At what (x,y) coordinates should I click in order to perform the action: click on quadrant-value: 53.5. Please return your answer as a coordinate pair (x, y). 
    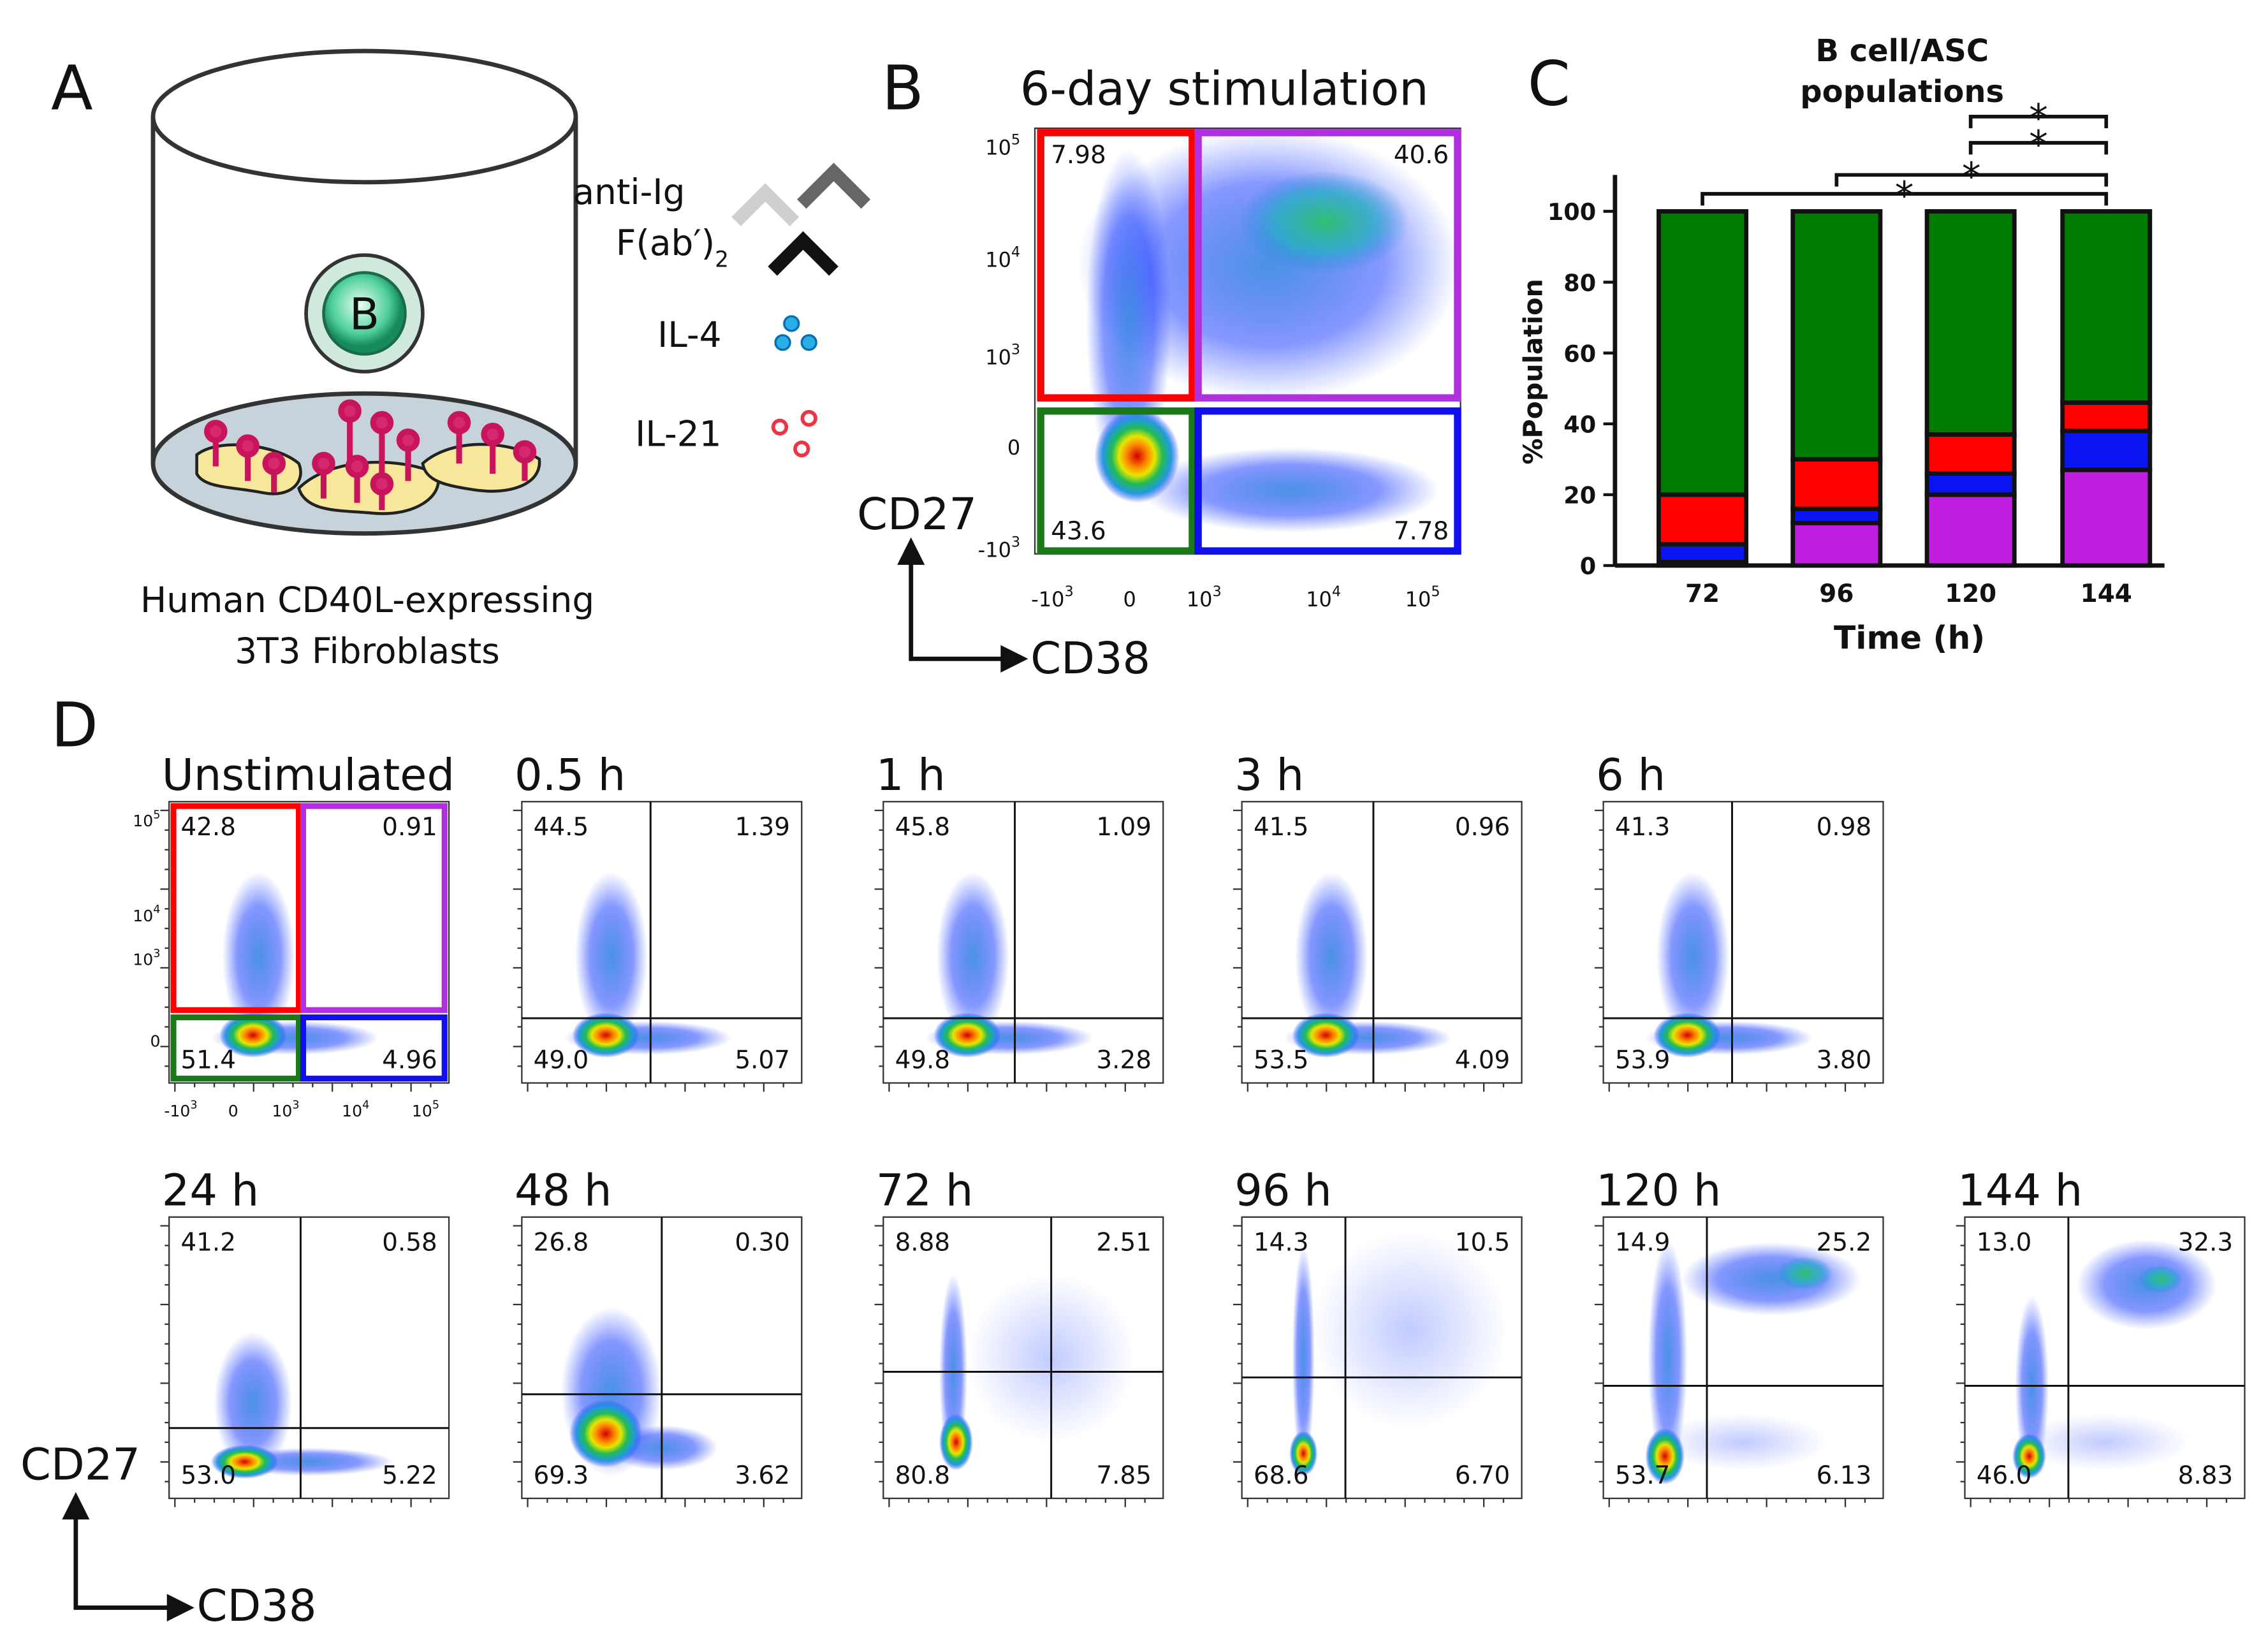
    Looking at the image, I should click on (1281, 1060).